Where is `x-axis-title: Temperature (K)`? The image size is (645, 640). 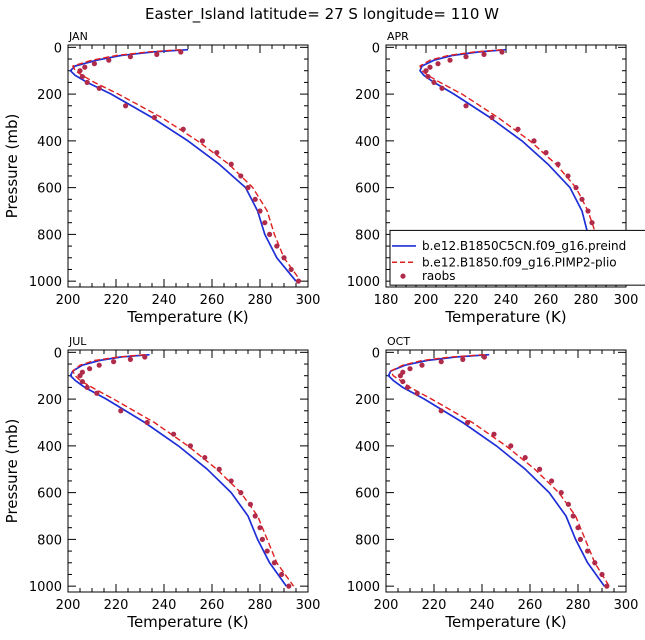 x-axis-title: Temperature (K) is located at coordinates (187, 622).